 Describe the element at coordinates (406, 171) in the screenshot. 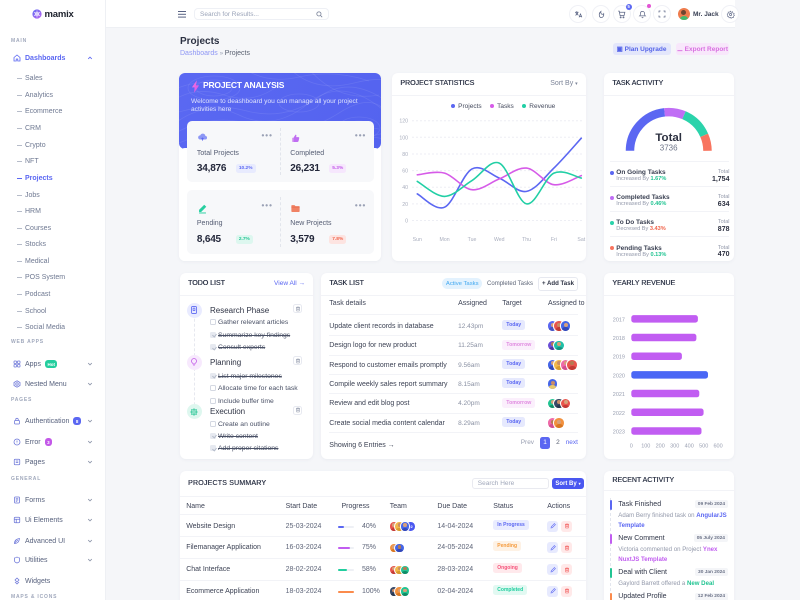

I see `svg-text: 60` at that location.